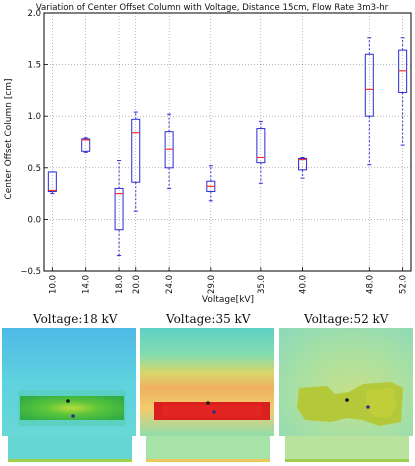 The height and width of the screenshot is (466, 415). Describe the element at coordinates (381, 403) in the screenshot. I see `heatmap-yellow-core` at that location.